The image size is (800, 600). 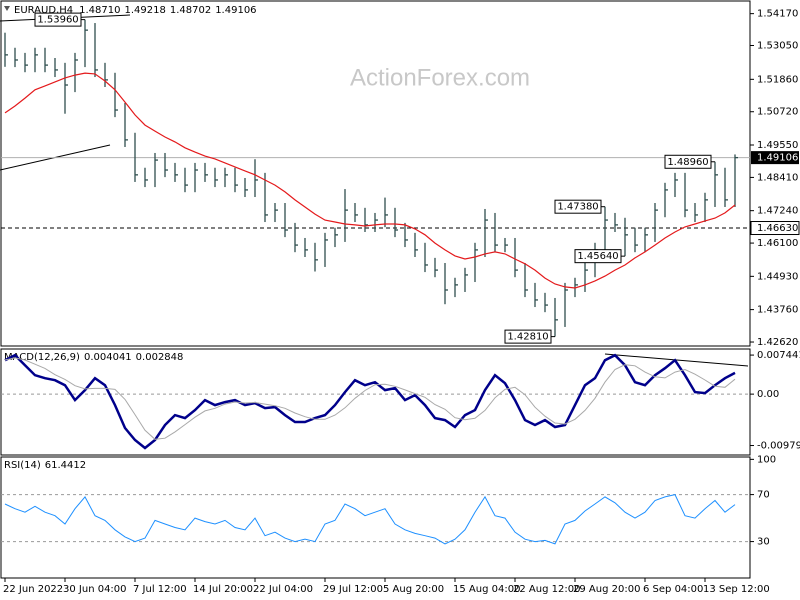 I want to click on x-tick-label: 5 Aug 20:00, so click(x=413, y=589).